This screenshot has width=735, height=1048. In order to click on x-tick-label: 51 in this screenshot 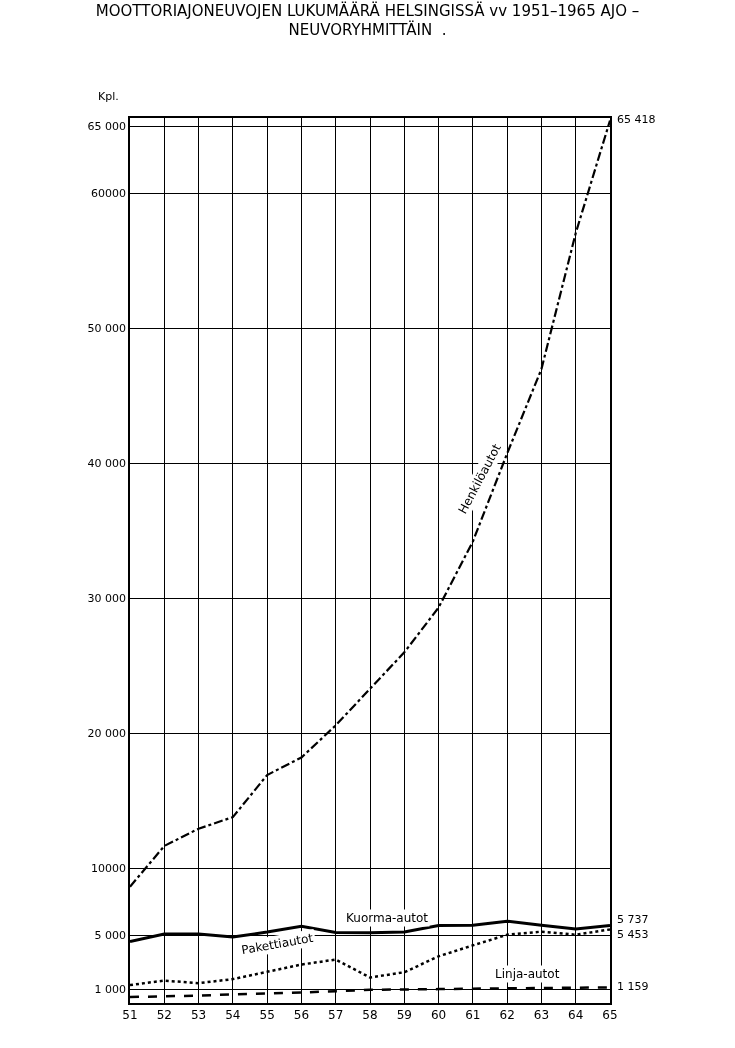, I will do `click(130, 1015)`.